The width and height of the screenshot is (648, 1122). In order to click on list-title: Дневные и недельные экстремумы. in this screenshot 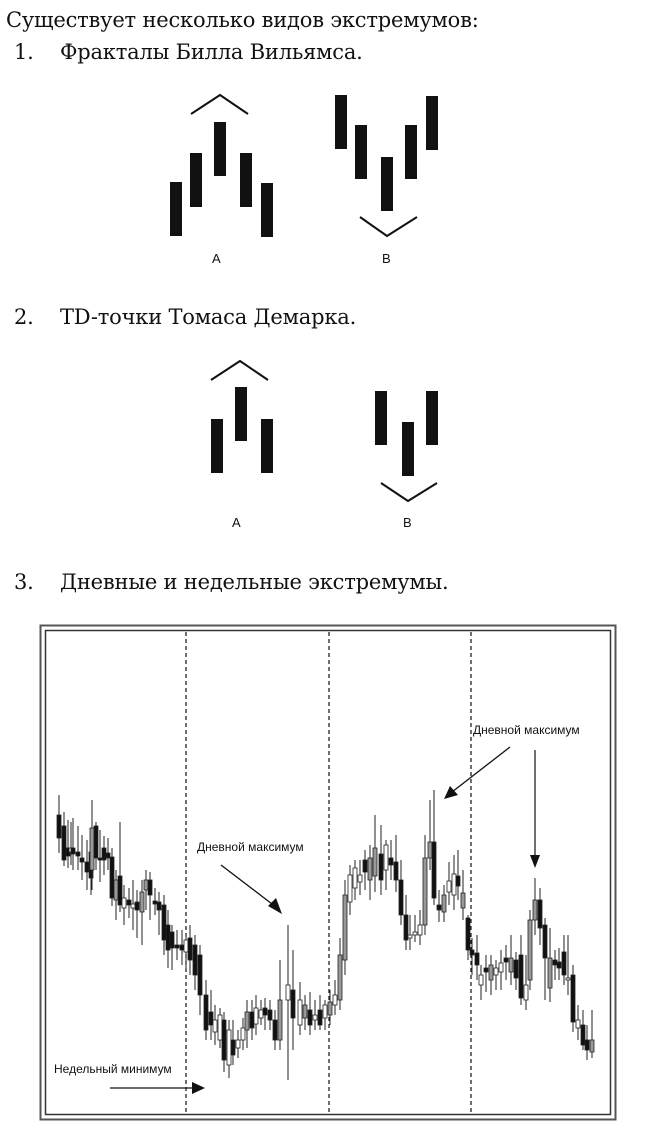, I will do `click(254, 582)`.